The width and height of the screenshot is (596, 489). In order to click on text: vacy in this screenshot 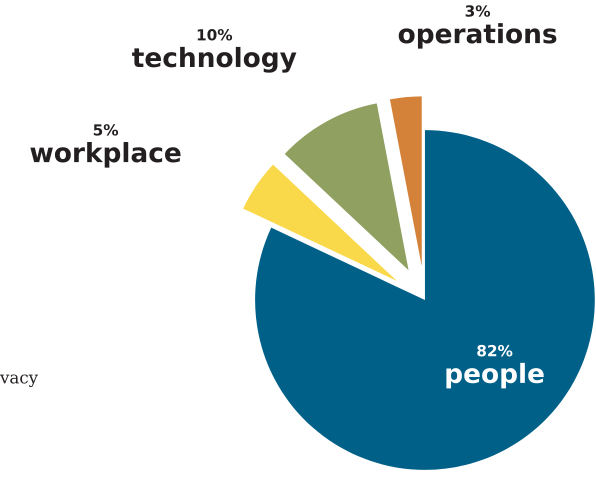, I will do `click(19, 381)`.